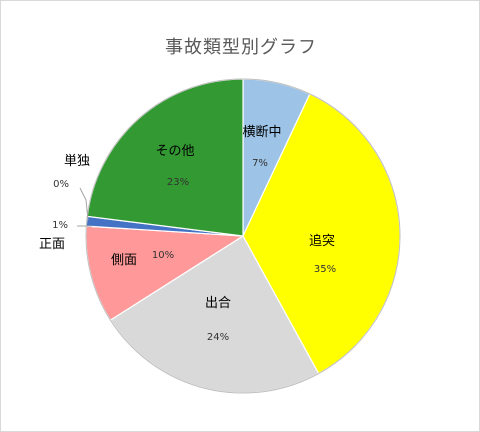  Describe the element at coordinates (60, 225) in the screenshot. I see `percent-label-slice-5: 1%` at that location.